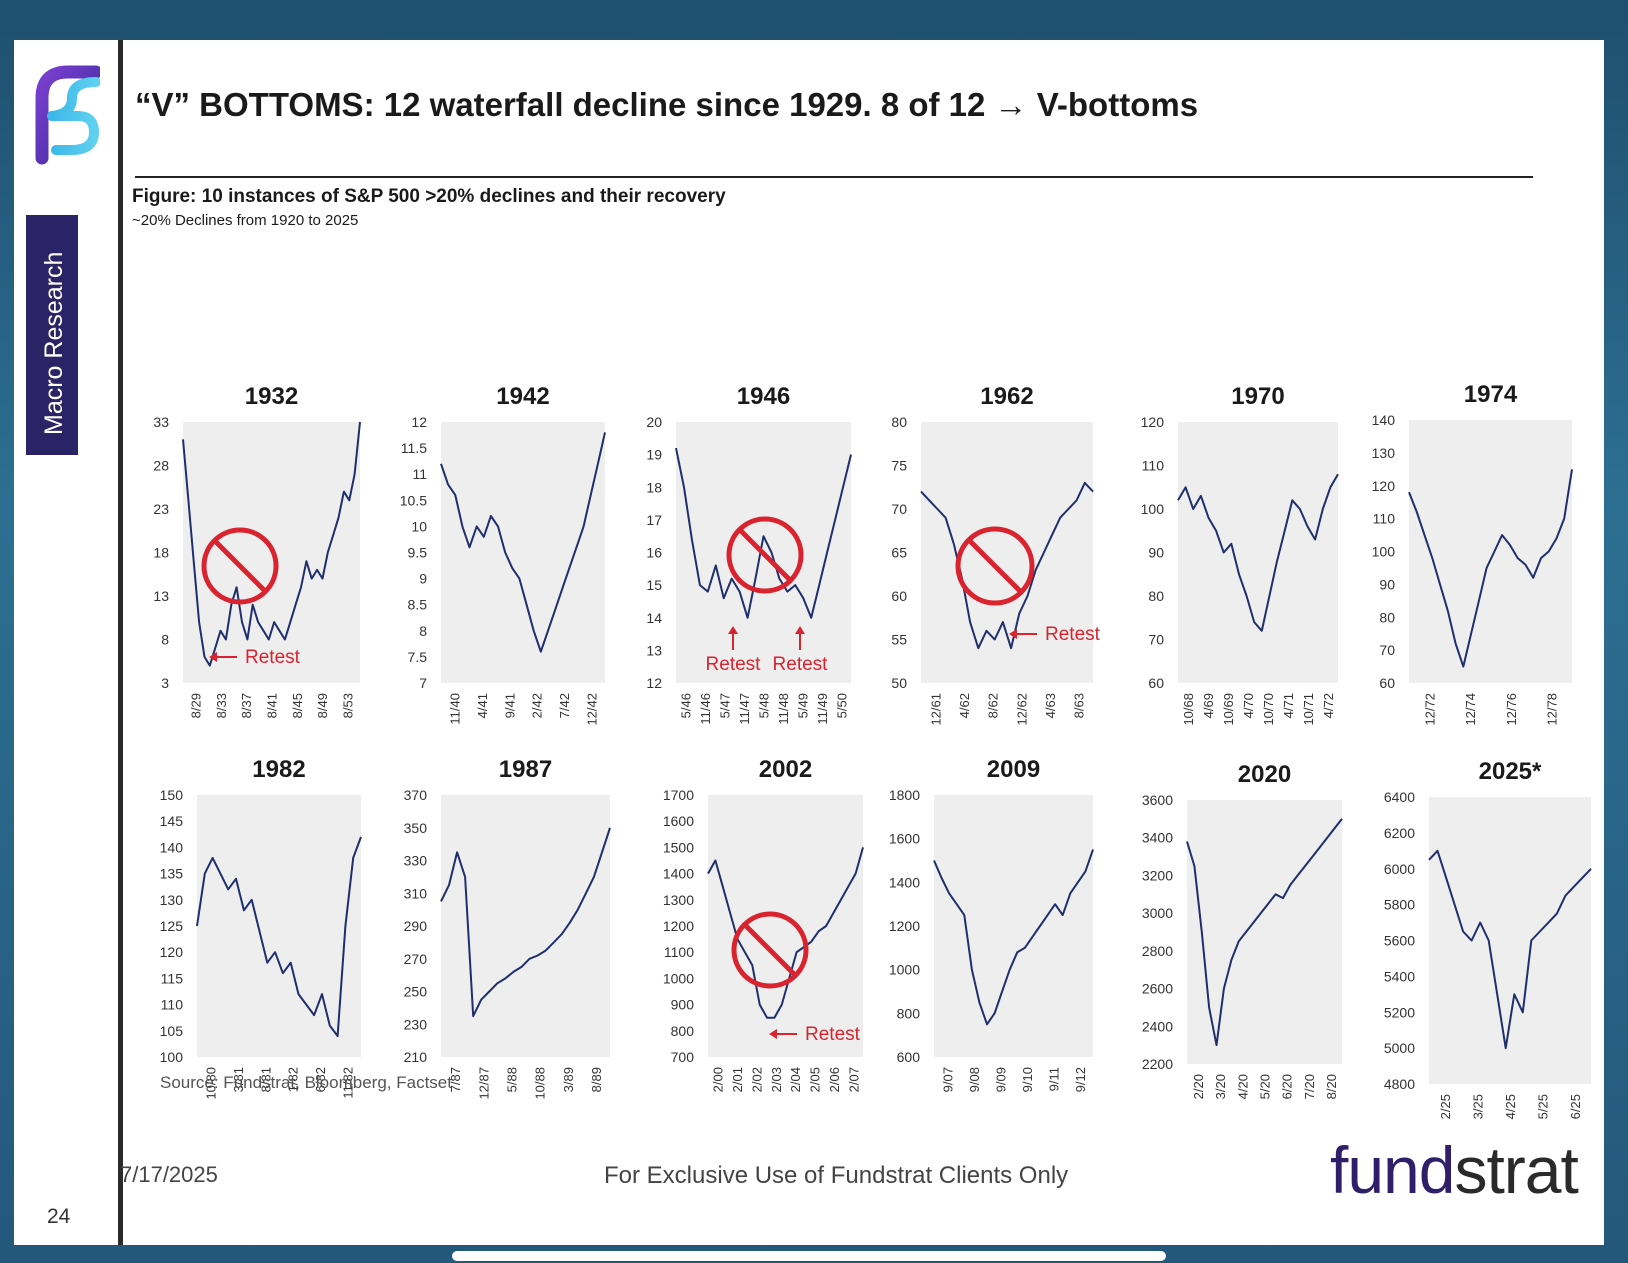  What do you see at coordinates (1013, 937) in the screenshot?
I see `series-line` at bounding box center [1013, 937].